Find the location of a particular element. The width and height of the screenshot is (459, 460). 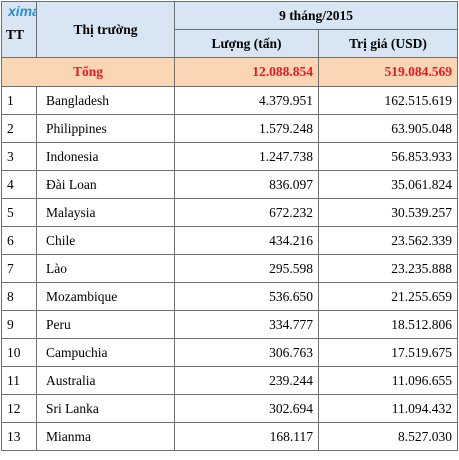

row-volume: 536.650 is located at coordinates (246, 296).